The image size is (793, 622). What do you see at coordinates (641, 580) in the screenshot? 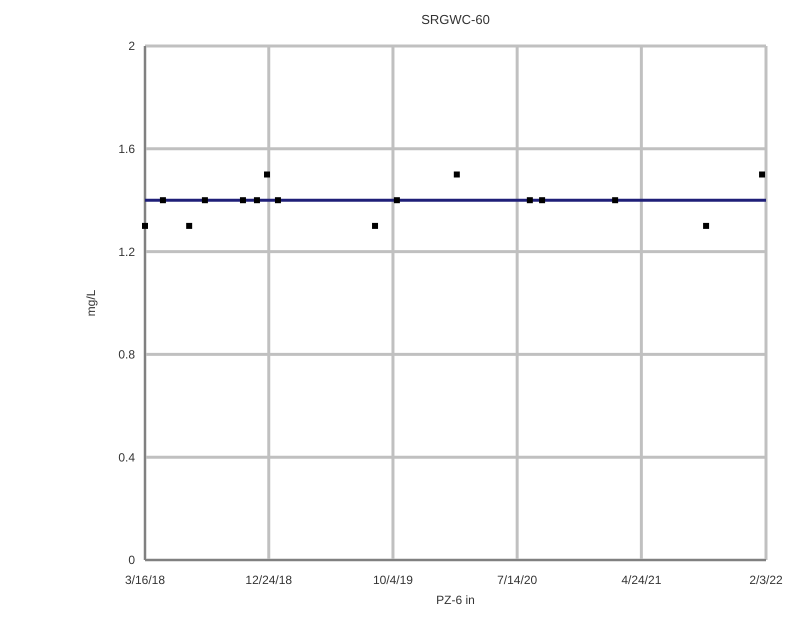
I see `x-tick-label: 4/24/21` at bounding box center [641, 580].